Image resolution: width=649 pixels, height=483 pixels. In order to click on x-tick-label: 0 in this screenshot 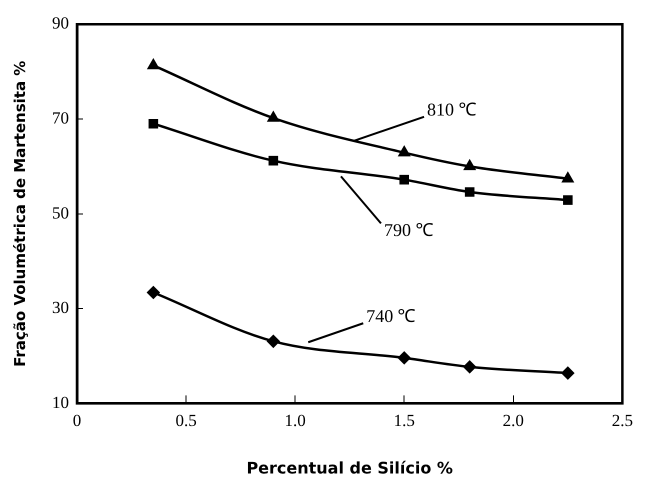, I will do `click(77, 420)`.